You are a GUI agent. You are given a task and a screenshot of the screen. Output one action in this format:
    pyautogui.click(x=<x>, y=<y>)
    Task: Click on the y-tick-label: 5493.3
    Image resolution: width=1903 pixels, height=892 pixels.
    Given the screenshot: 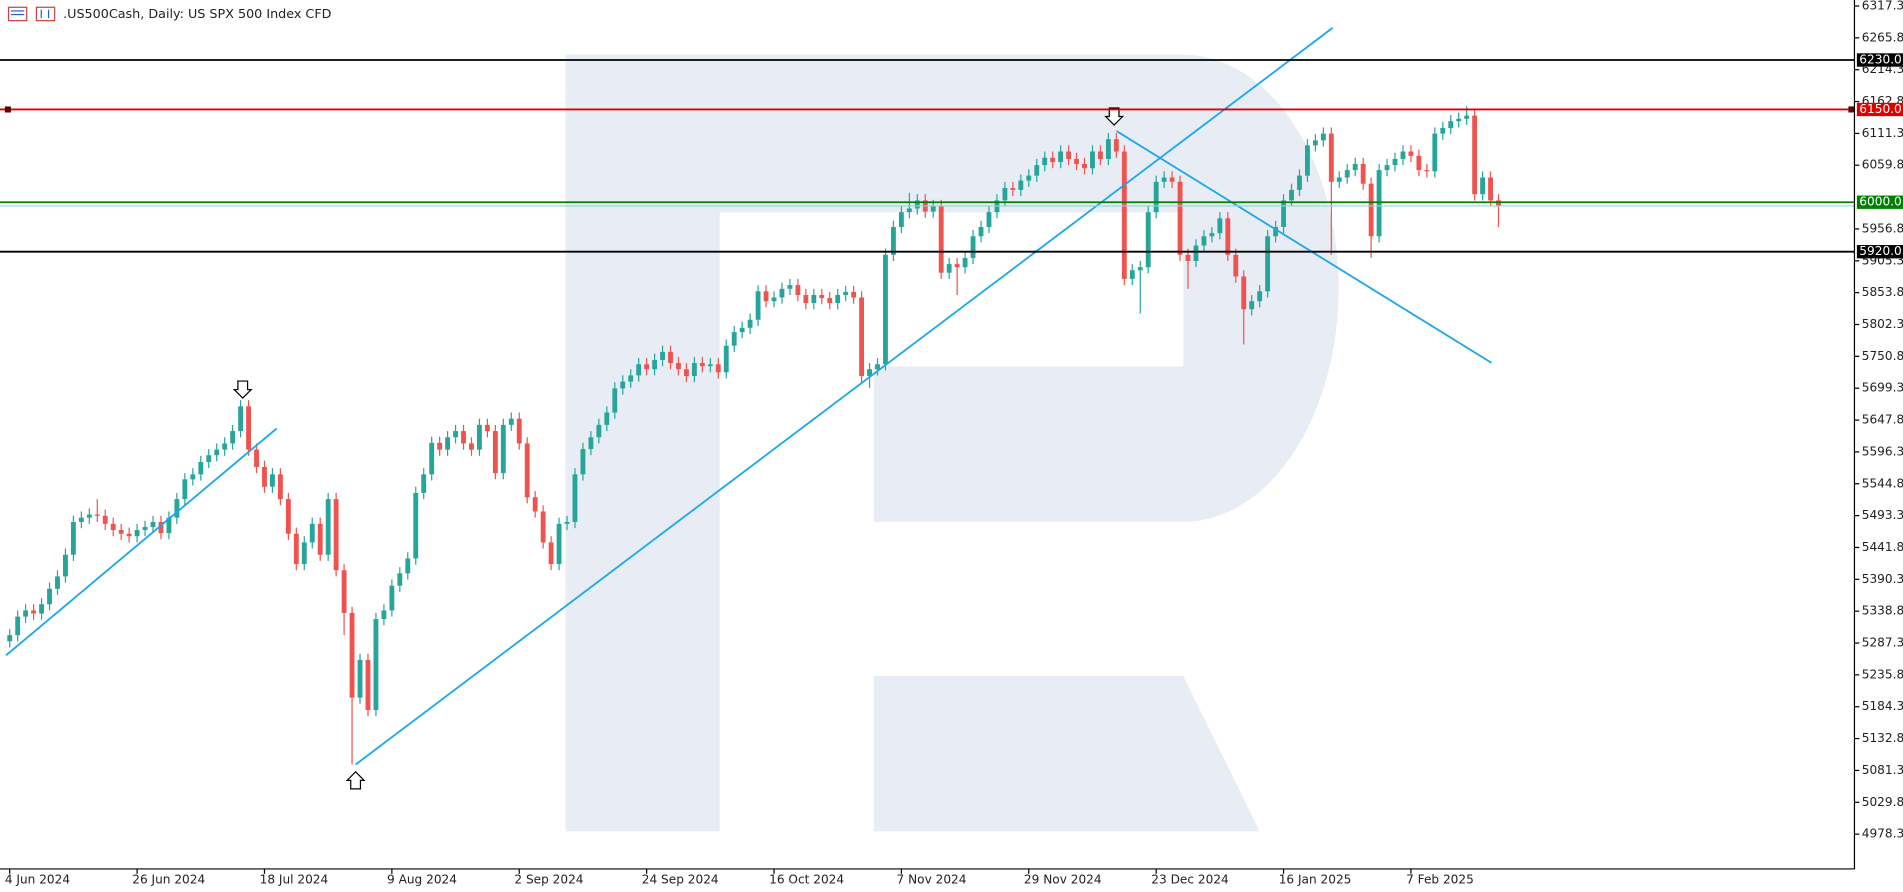 What is the action you would take?
    pyautogui.click(x=1882, y=515)
    